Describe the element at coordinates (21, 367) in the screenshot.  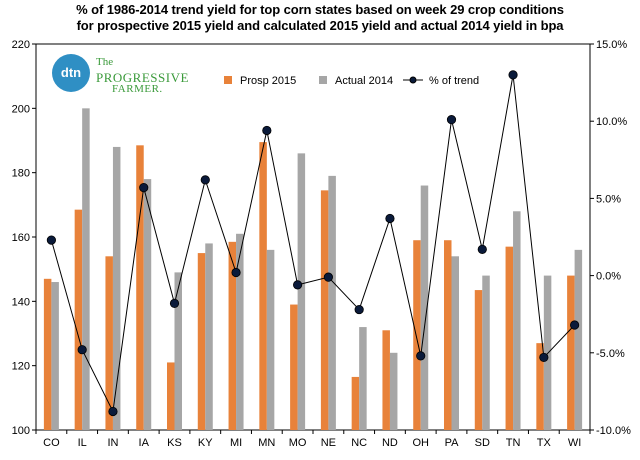
I see `left-axis-tick-label: 120` at that location.